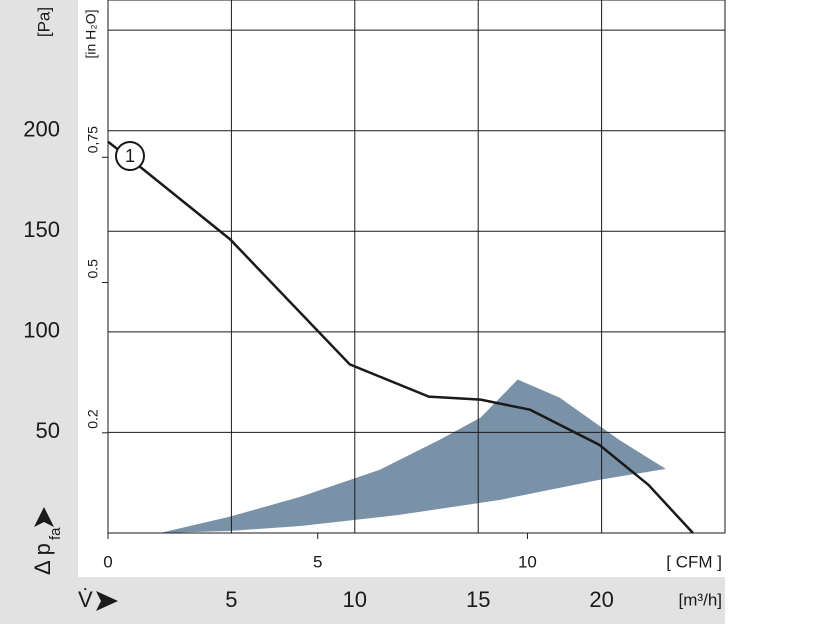  I want to click on y-tick-label: 50, so click(48, 430).